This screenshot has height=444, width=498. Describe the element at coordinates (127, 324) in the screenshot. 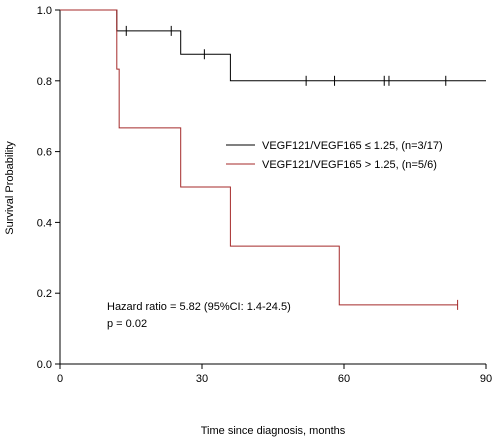

I see `annotation-text: p = 0.02` at that location.